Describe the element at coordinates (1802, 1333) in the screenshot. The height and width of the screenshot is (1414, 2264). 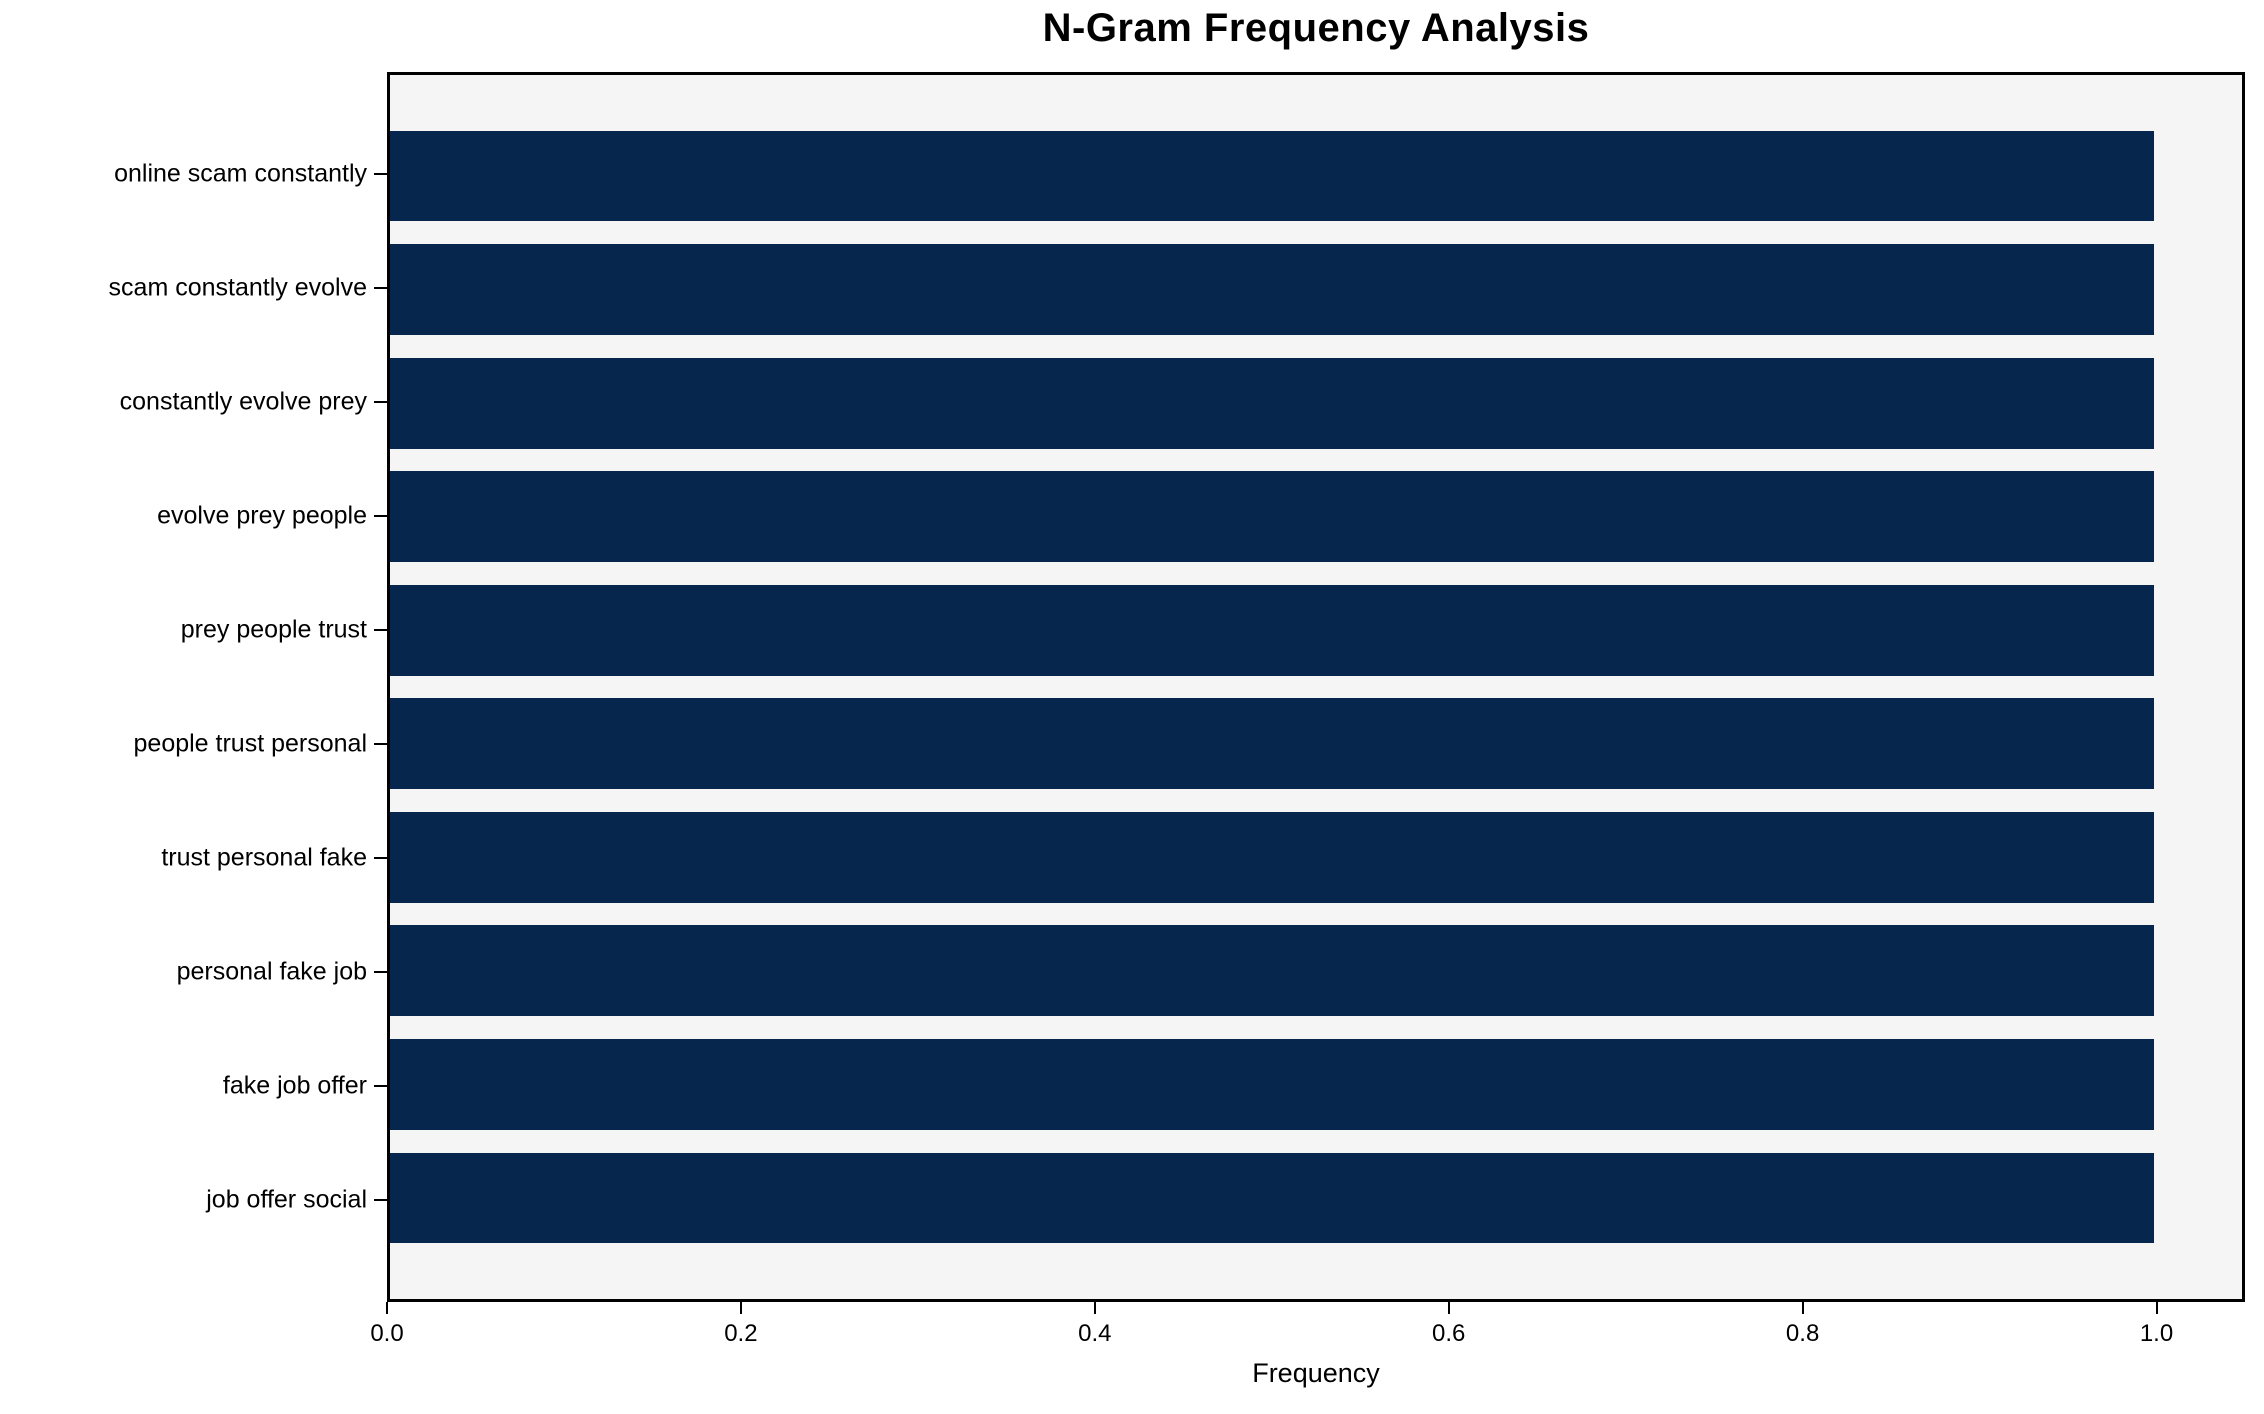
I see `x-tick-label: 0.8` at that location.